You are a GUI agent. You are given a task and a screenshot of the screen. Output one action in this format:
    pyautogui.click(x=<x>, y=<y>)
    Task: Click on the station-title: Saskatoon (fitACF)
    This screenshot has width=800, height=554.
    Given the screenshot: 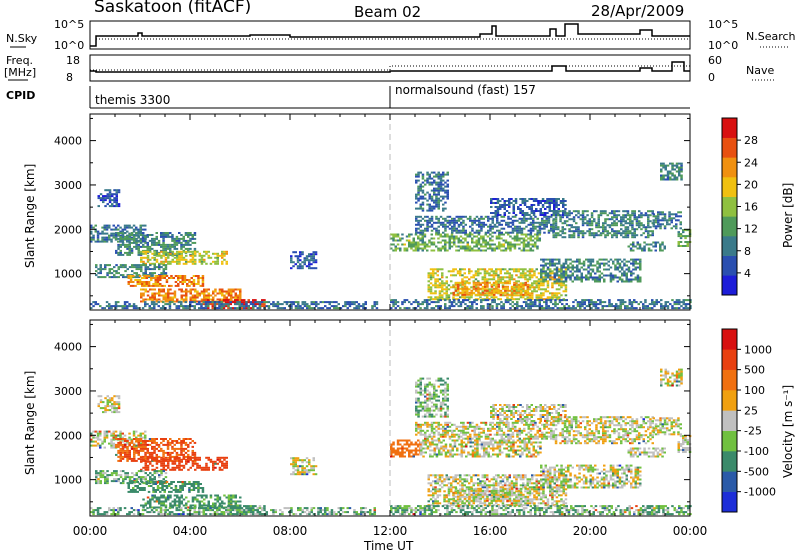 What is the action you would take?
    pyautogui.click(x=172, y=8)
    